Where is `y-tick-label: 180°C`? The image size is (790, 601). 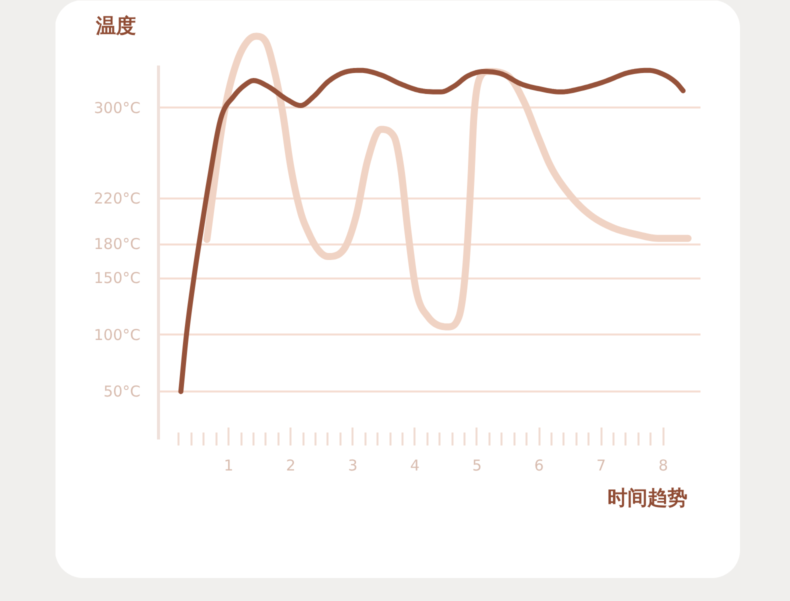
y-tick-label: 180°C is located at coordinates (117, 244).